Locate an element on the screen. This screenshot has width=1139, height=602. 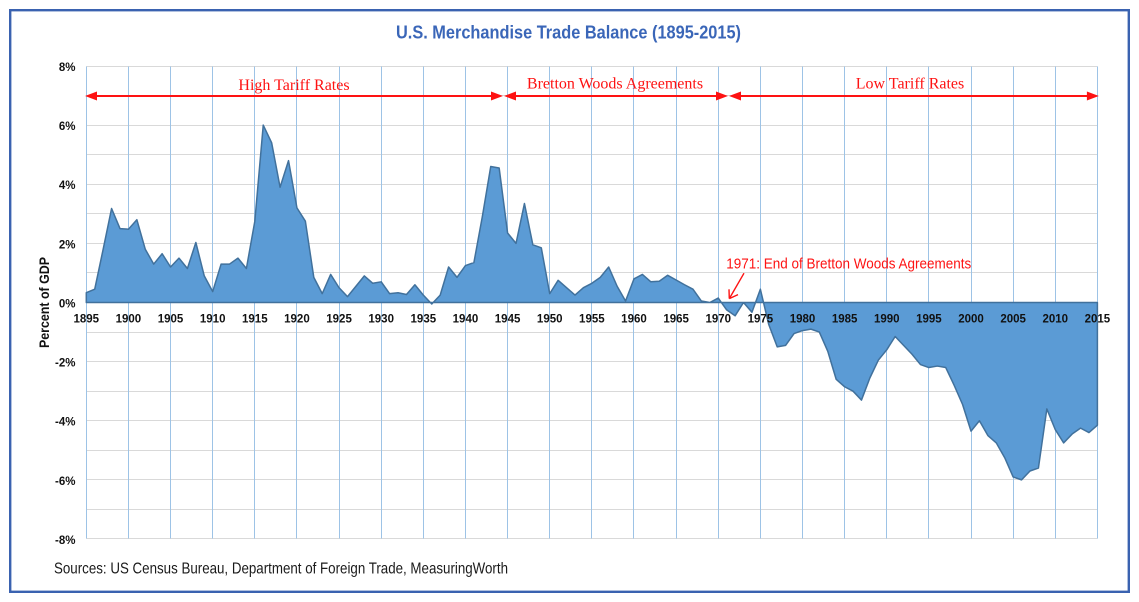
svg-text: 0% is located at coordinates (67, 304).